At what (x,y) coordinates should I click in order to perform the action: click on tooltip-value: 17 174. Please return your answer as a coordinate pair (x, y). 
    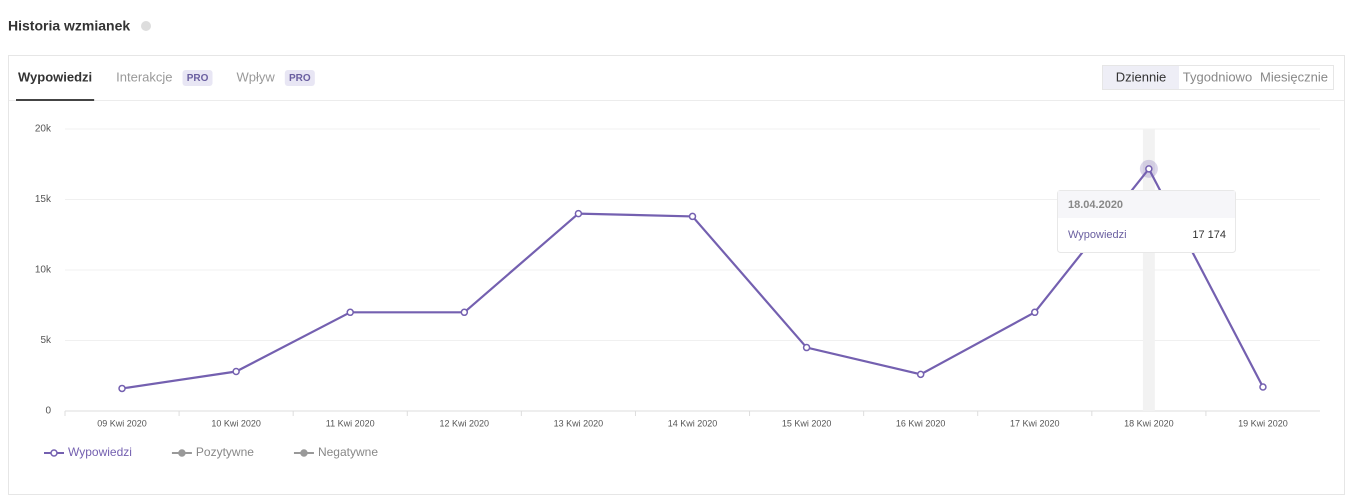
    Looking at the image, I should click on (1209, 235).